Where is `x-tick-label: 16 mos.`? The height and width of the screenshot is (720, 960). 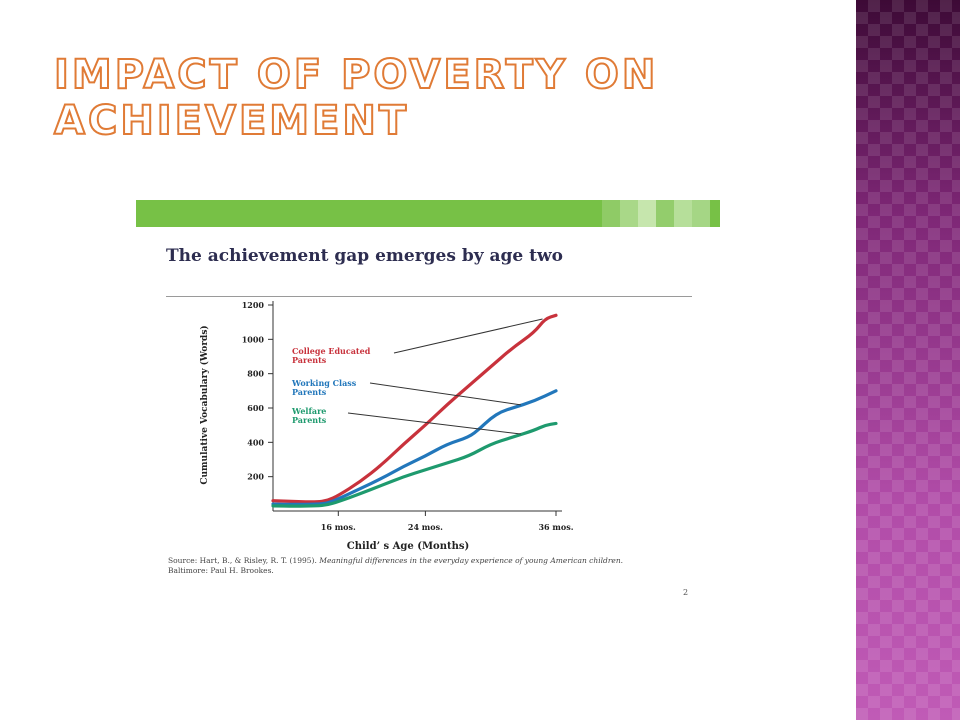 x-tick-label: 16 mos. is located at coordinates (338, 527).